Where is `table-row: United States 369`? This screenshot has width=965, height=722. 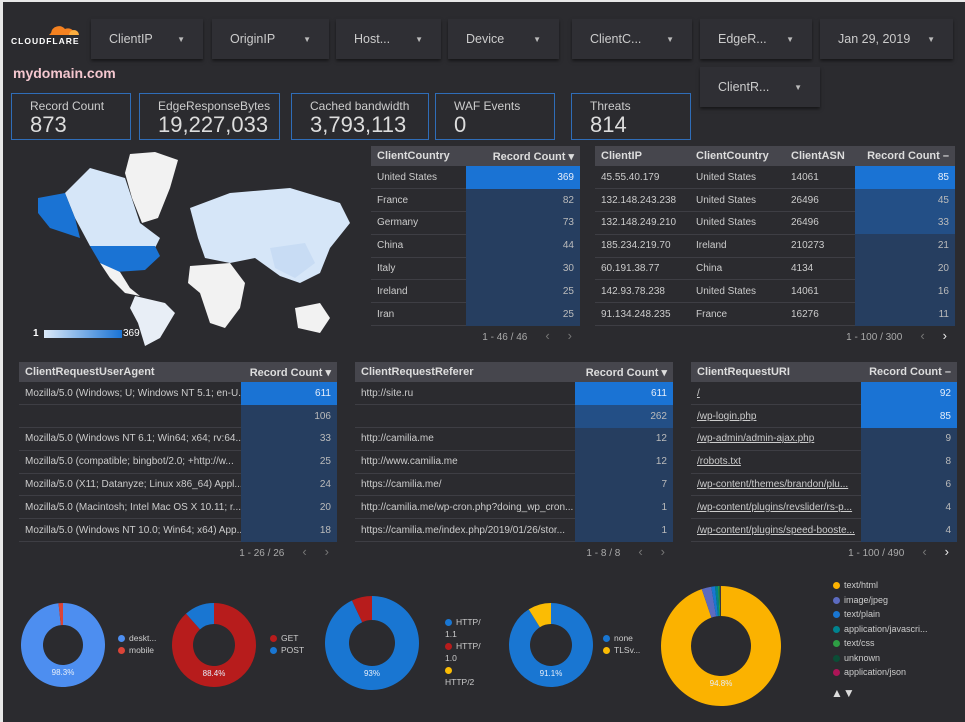 table-row: United States 369 is located at coordinates (475, 178).